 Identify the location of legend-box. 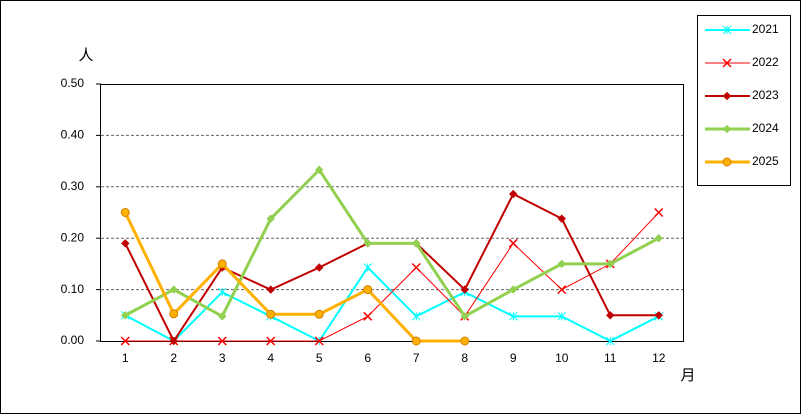
(744, 100).